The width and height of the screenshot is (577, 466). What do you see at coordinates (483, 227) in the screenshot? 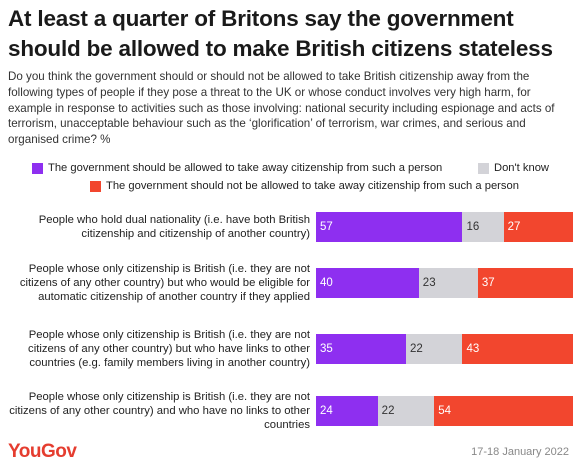
I see `segment-dont-know: 16` at bounding box center [483, 227].